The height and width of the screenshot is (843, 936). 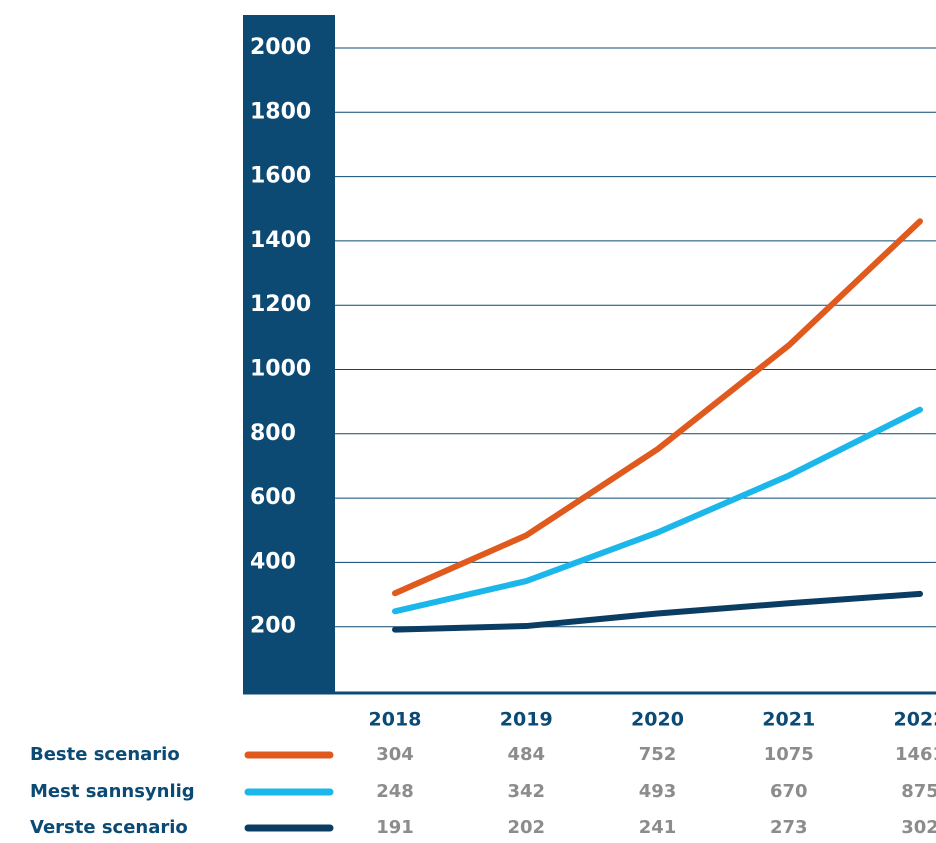 I want to click on y-tick-label: 1800, so click(x=280, y=111).